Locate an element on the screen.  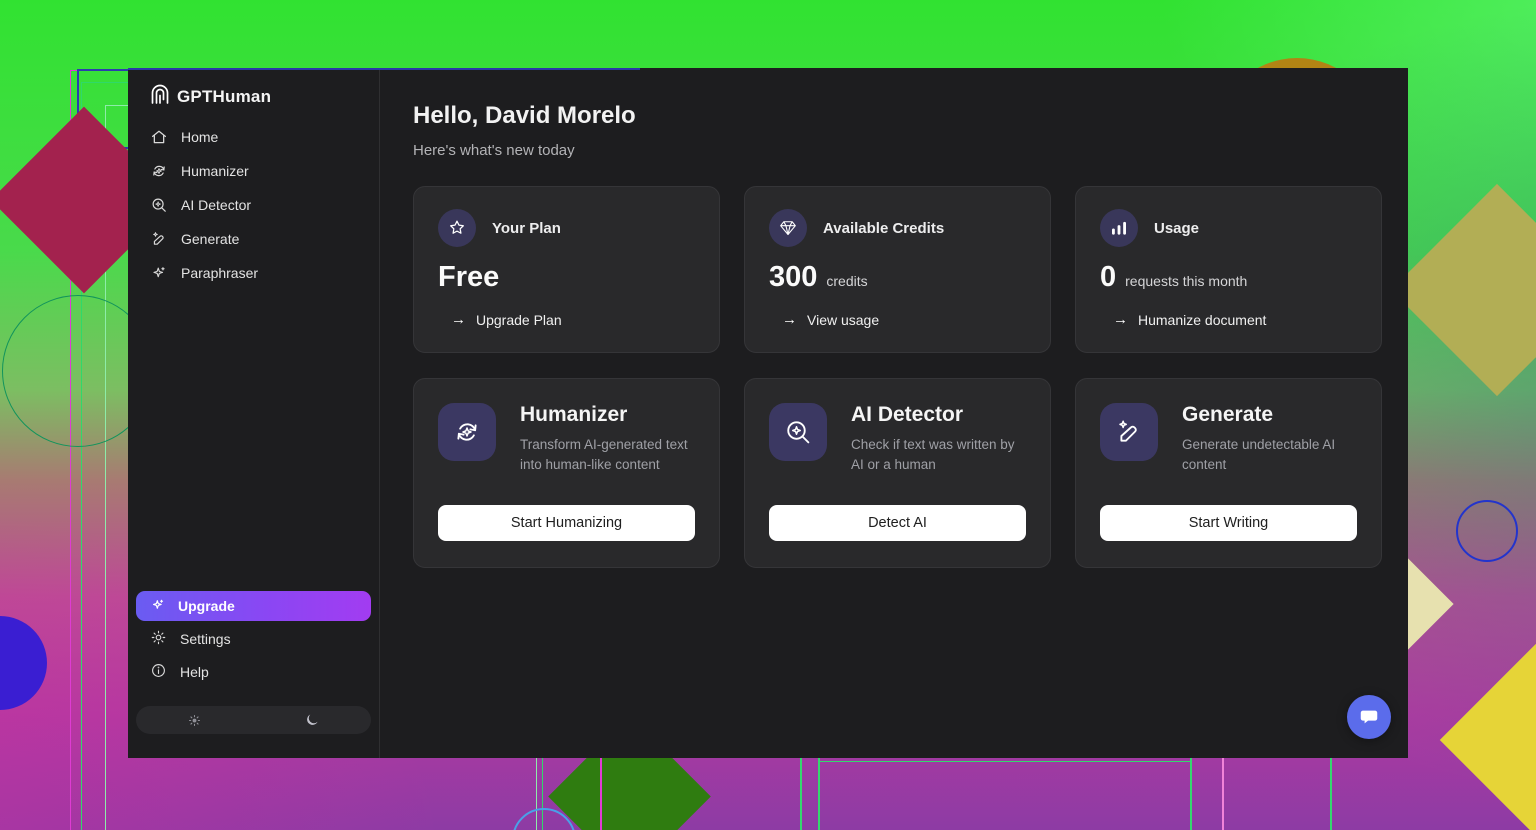
feature-title: Generate is located at coordinates (1228, 414).